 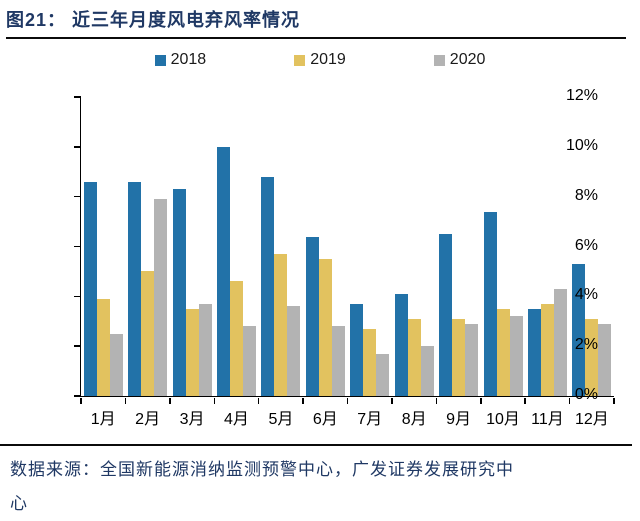 What do you see at coordinates (103, 347) in the screenshot?
I see `bar-2019-1月` at bounding box center [103, 347].